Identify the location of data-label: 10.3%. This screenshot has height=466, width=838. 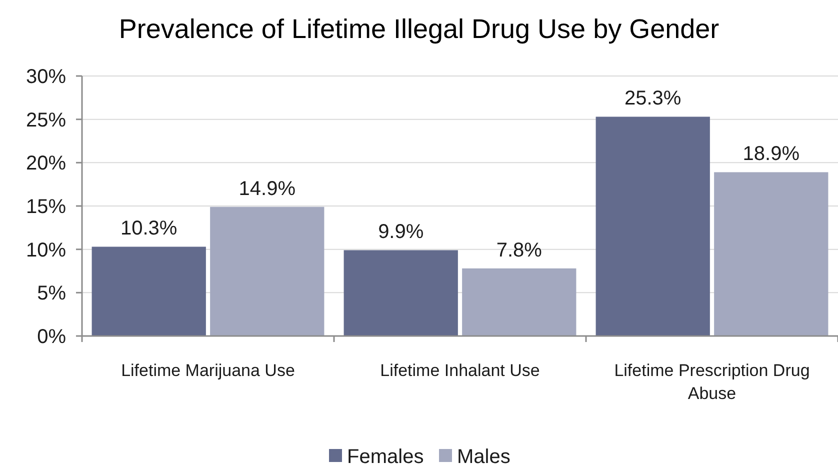
(149, 229).